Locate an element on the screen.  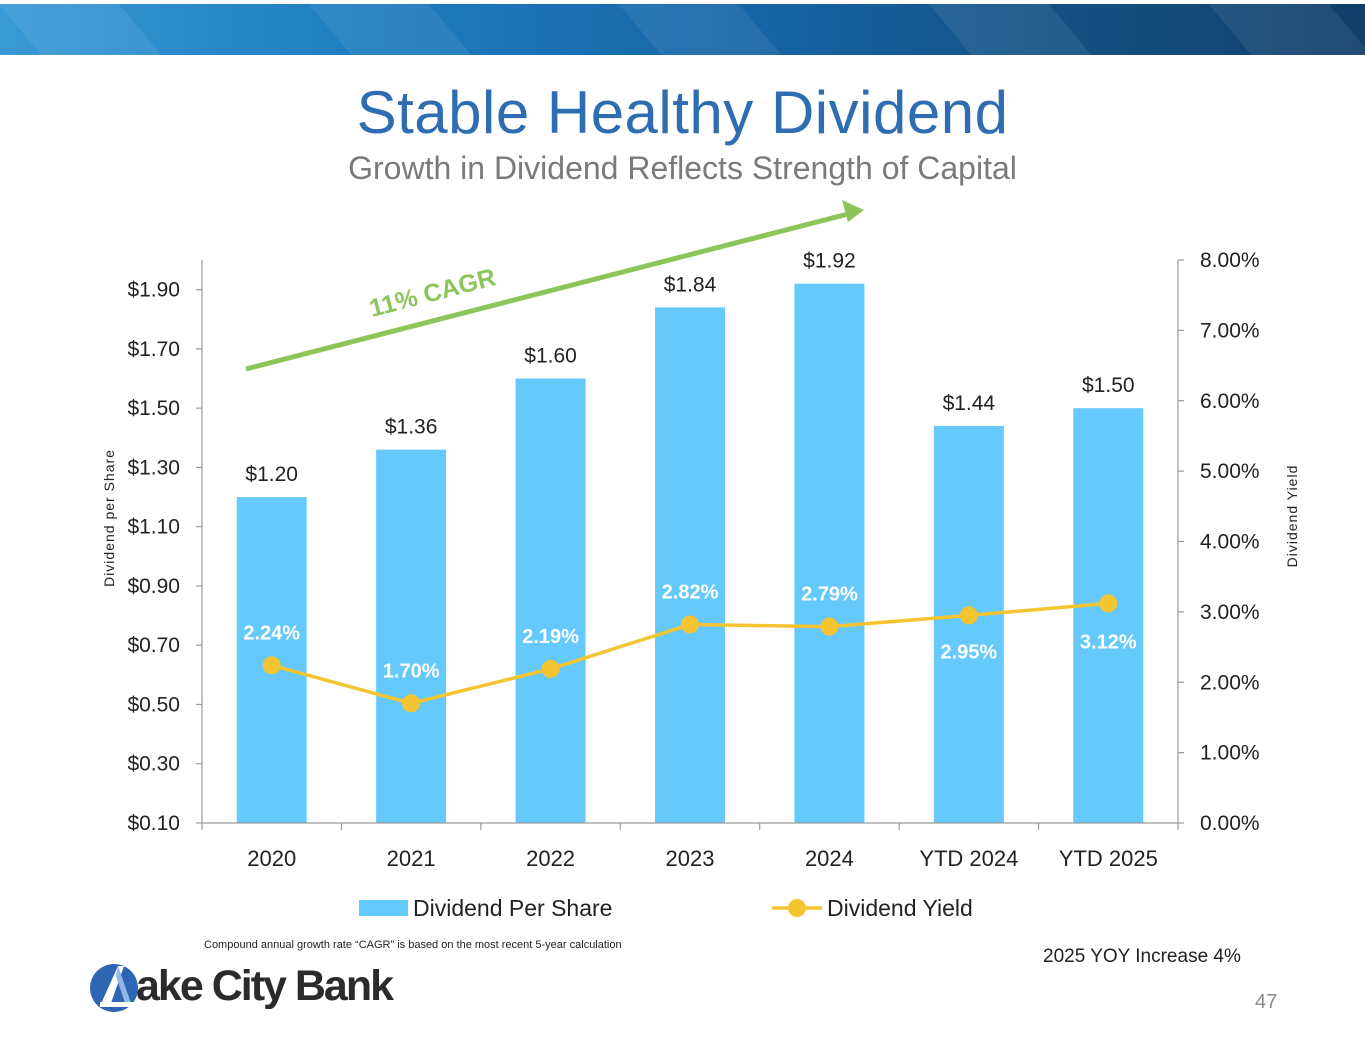
right-tick-label: 2.00% is located at coordinates (1230, 682).